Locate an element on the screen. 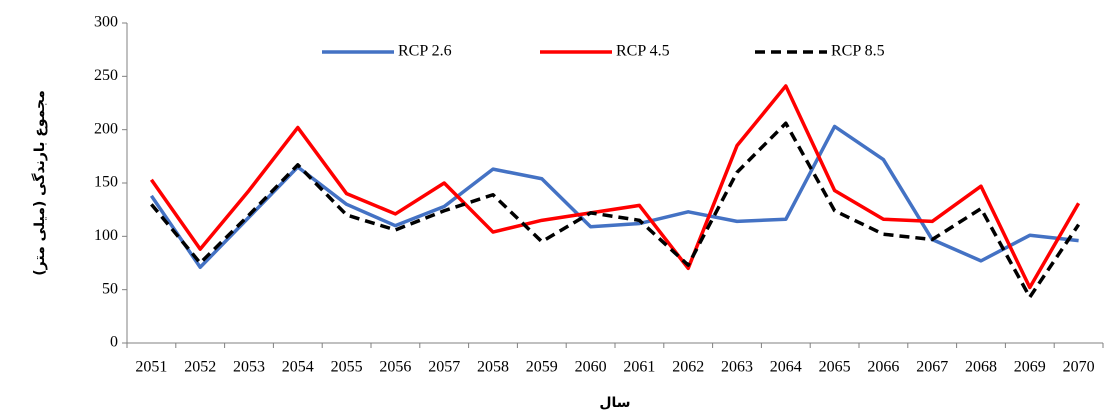  legend-label: RCP 8.5 is located at coordinates (858, 51).